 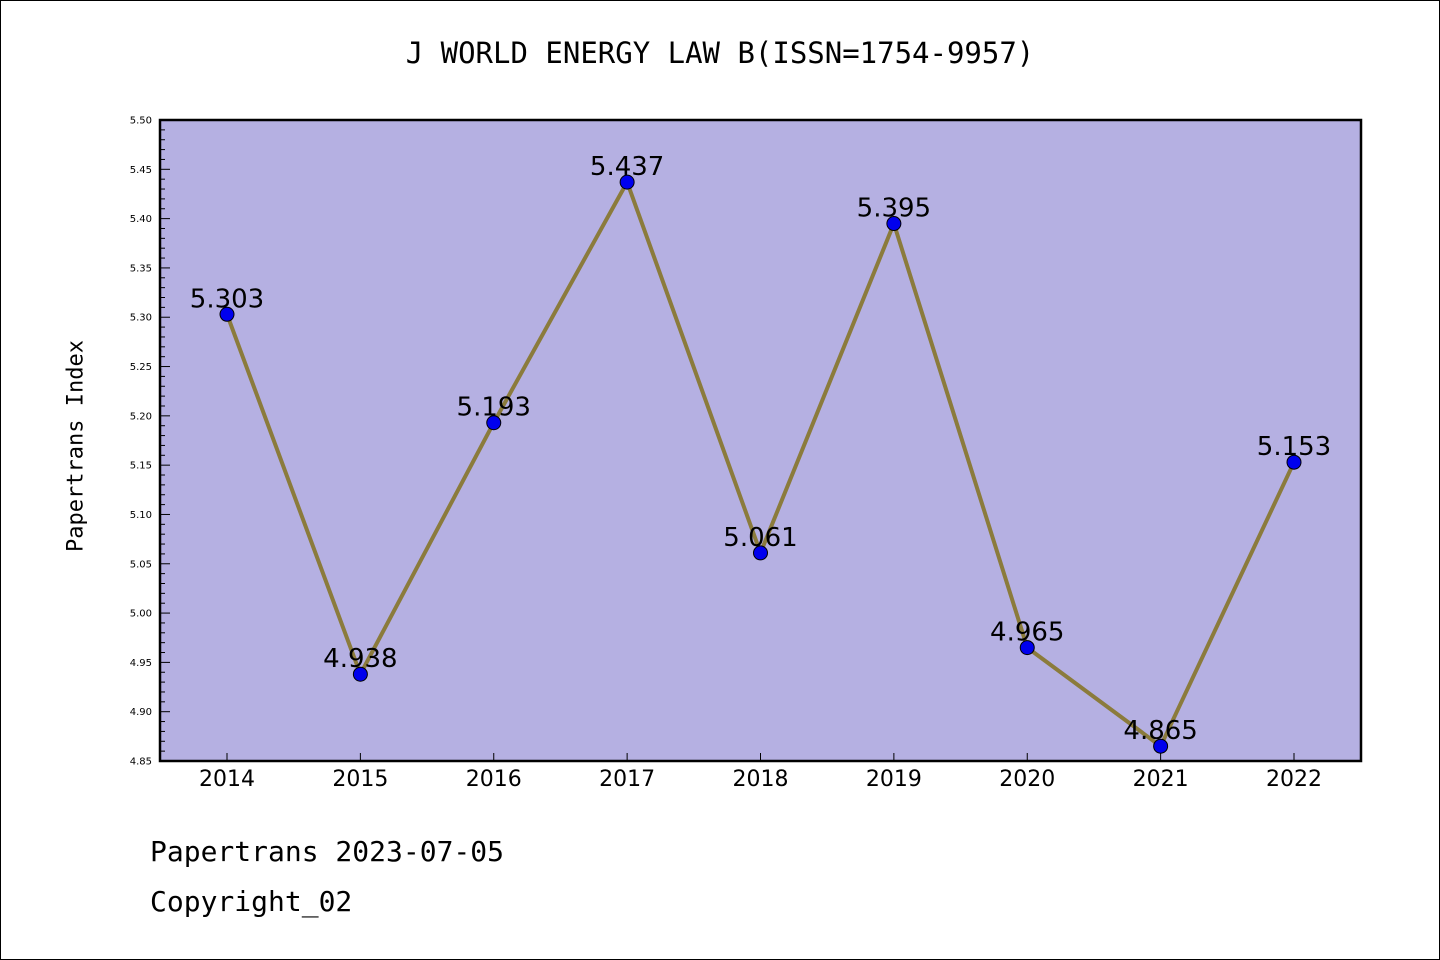 I want to click on y-tick-label: 4.95, so click(x=141, y=663).